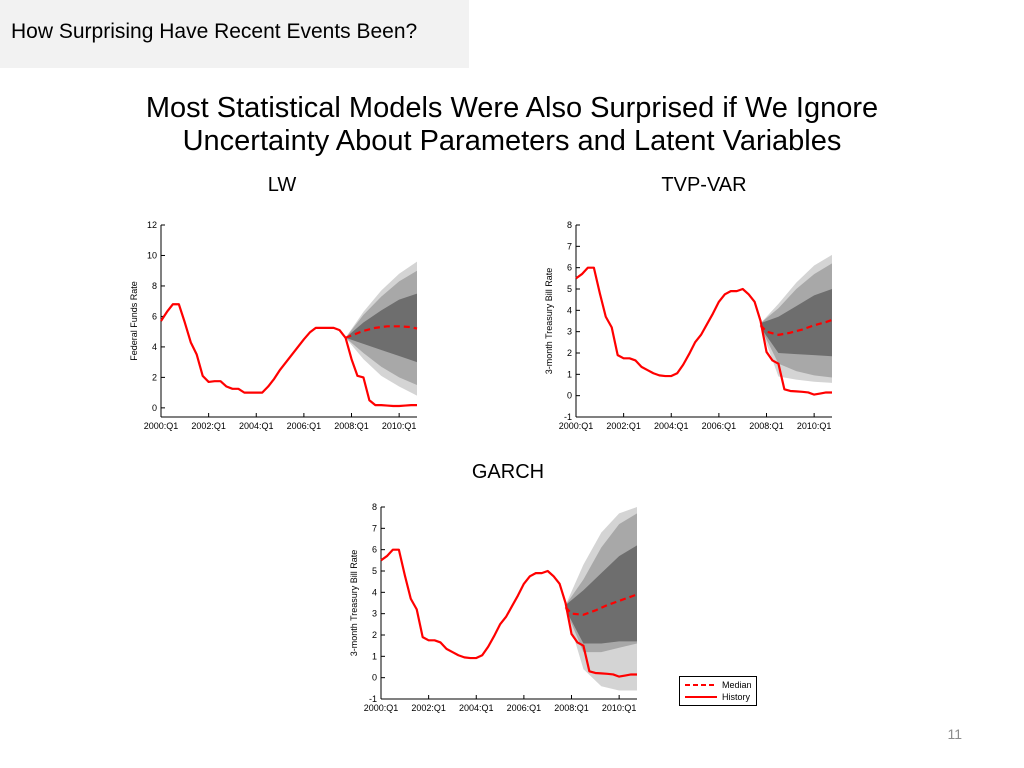 This screenshot has width=1024, height=768. I want to click on lw-x-tick-label: 2010:Q1, so click(399, 426).